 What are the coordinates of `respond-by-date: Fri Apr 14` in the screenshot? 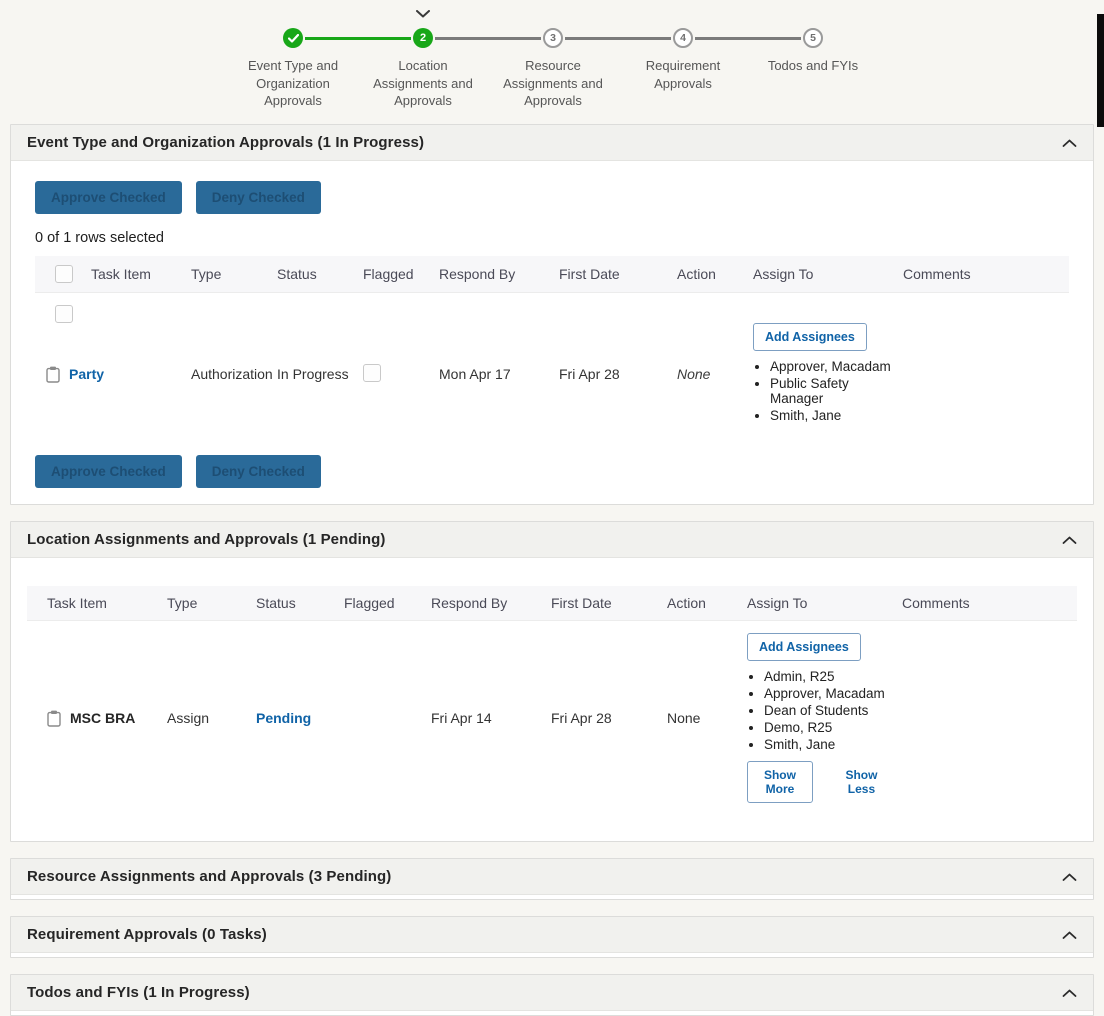 It's located at (461, 718).